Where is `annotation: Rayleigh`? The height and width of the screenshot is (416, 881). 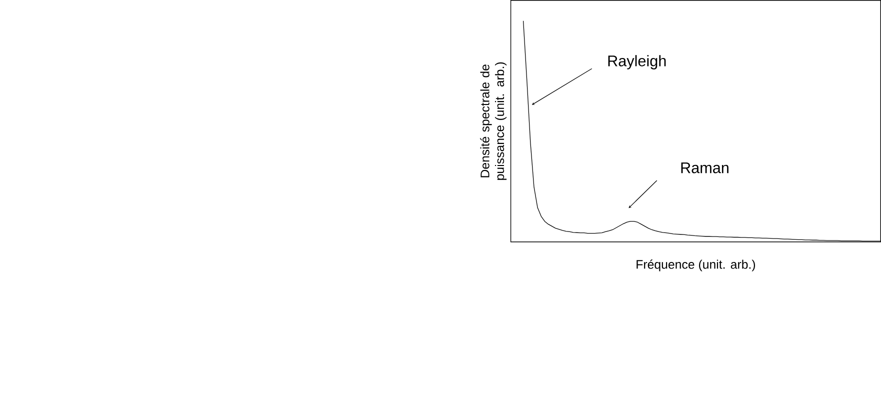
annotation: Rayleigh is located at coordinates (637, 62).